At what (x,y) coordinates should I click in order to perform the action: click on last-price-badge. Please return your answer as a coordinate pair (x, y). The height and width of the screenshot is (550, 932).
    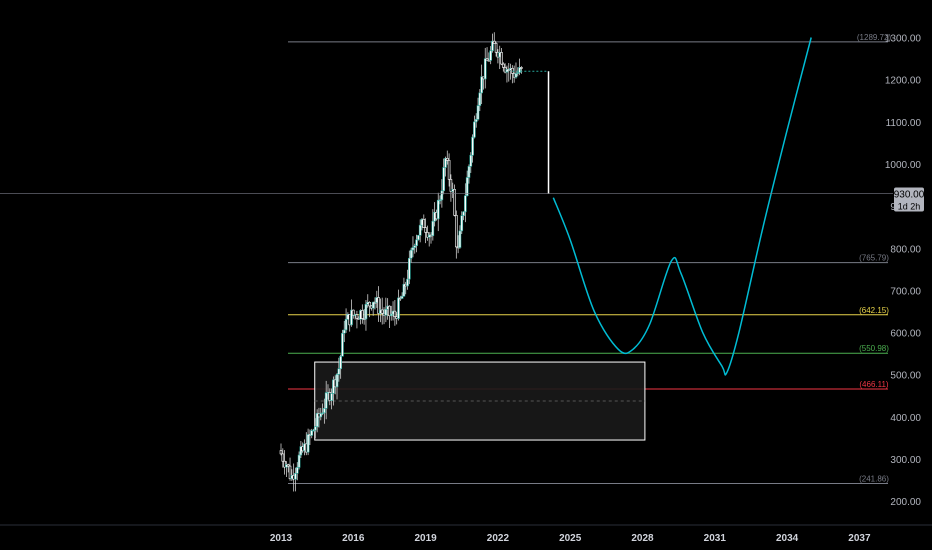
    Looking at the image, I should click on (909, 199).